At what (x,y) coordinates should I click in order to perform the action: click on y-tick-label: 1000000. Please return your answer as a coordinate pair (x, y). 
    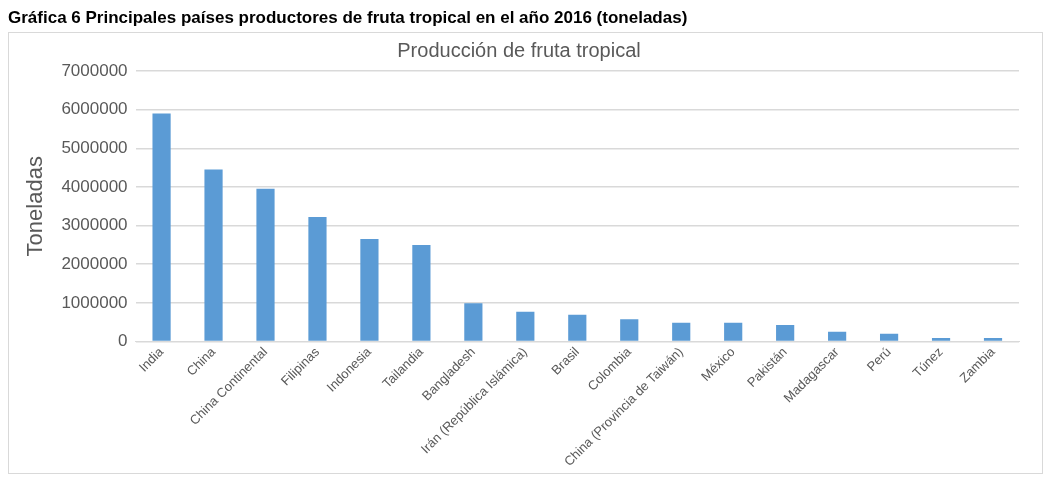
    Looking at the image, I should click on (94, 302).